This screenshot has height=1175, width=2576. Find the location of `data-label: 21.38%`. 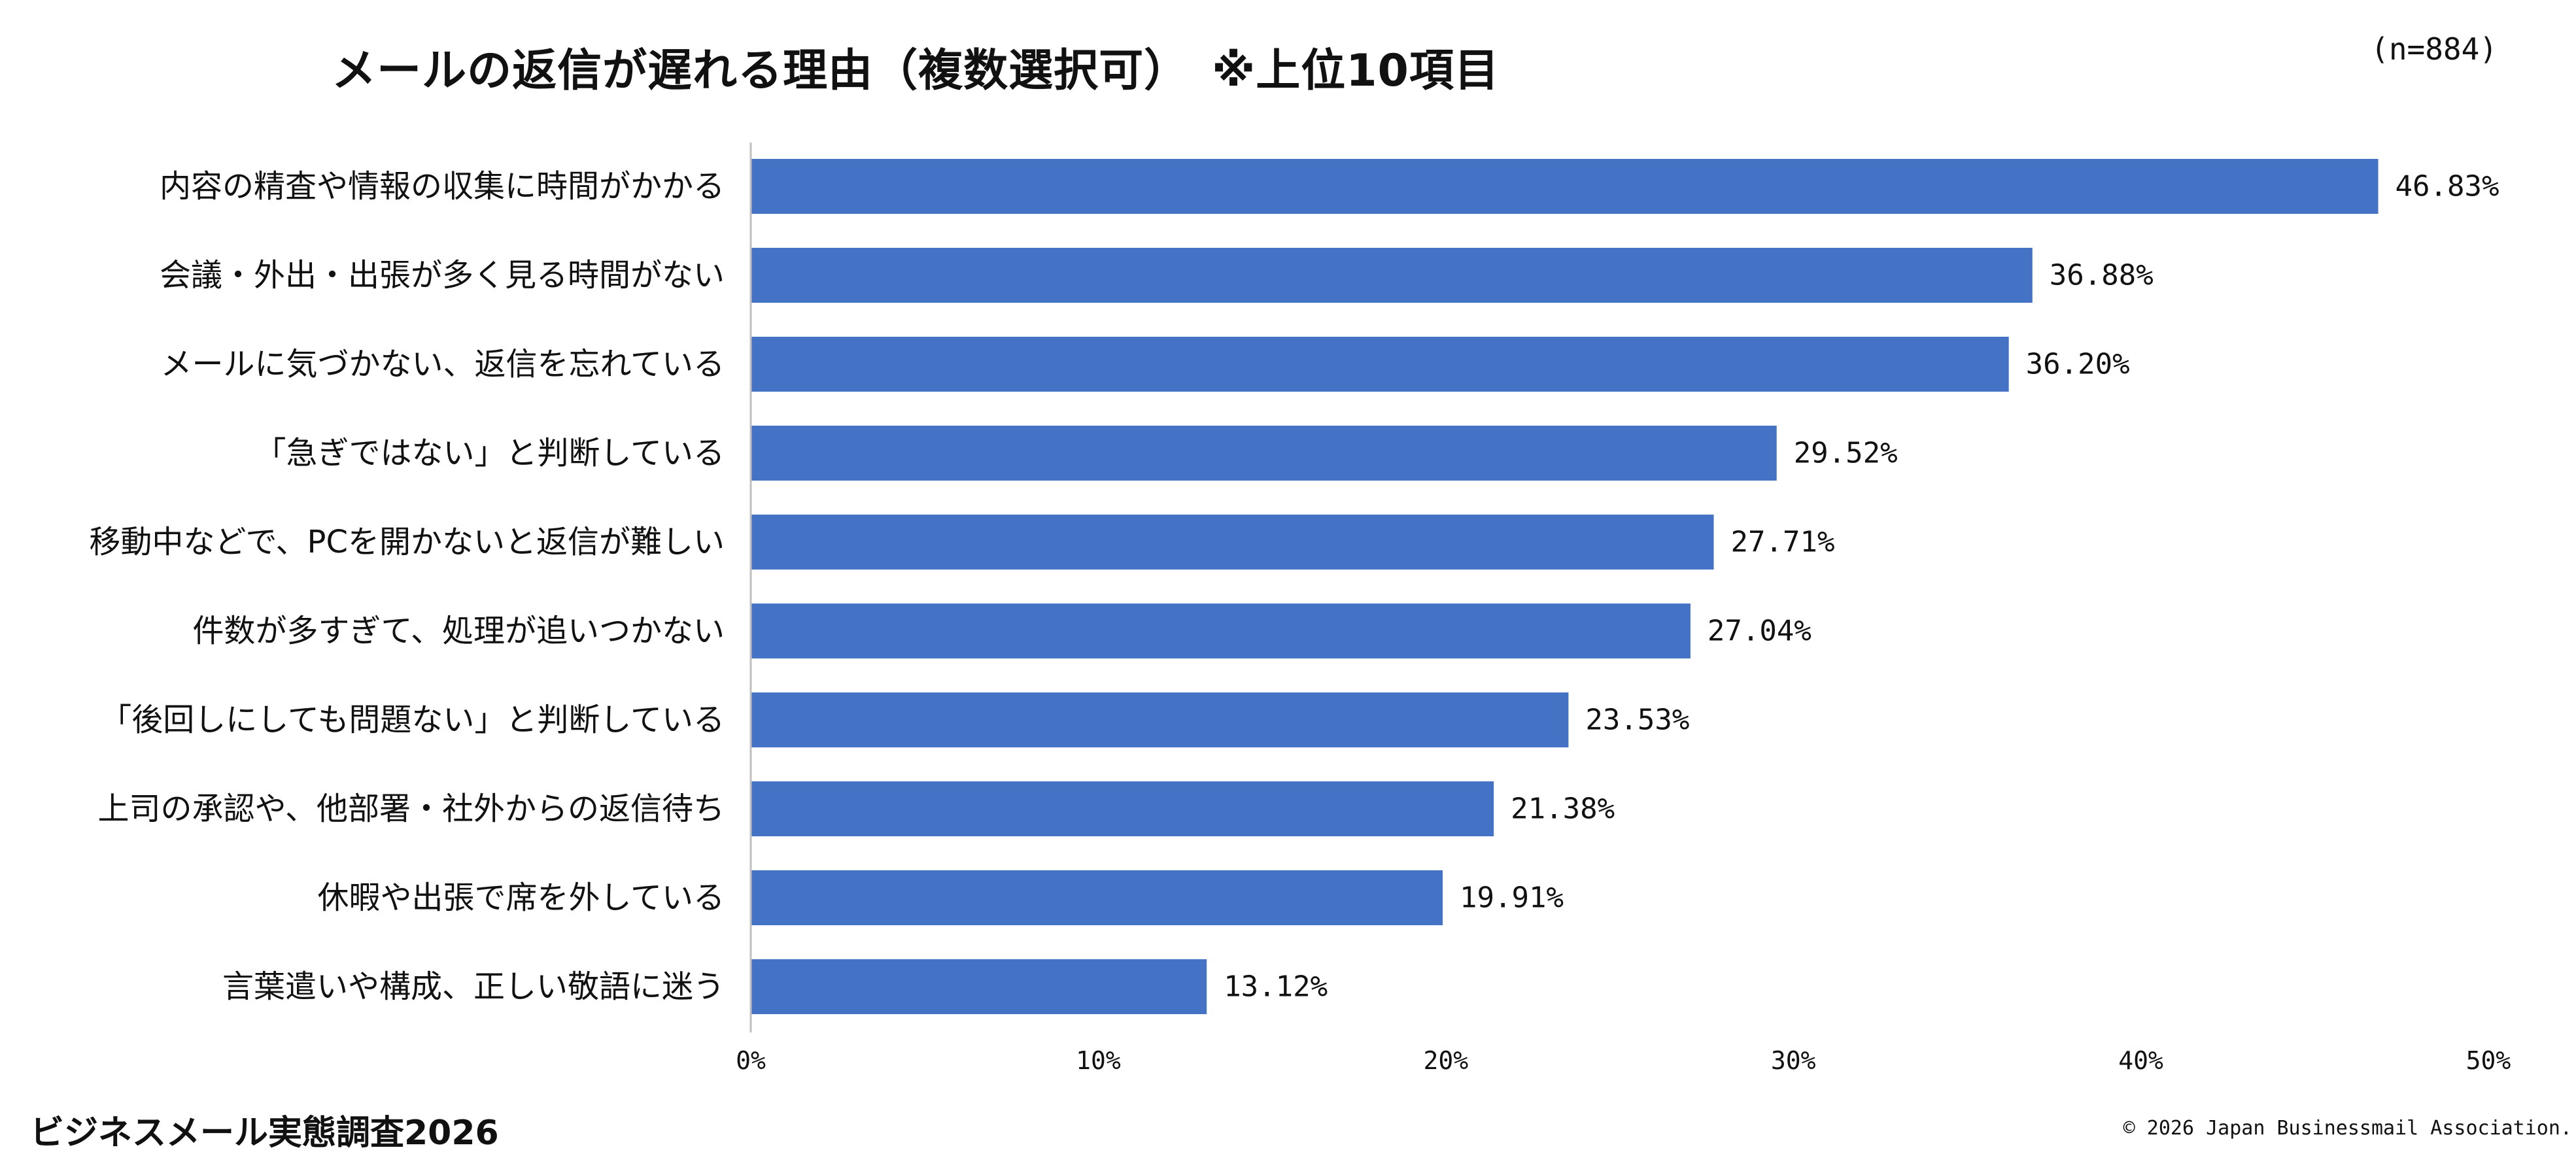

data-label: 21.38% is located at coordinates (1563, 809).